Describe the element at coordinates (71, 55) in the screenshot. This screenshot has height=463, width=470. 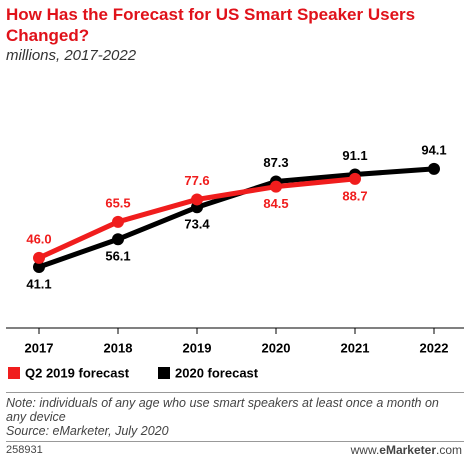
I see `chart-subtitle: millions, 2017-2022` at that location.